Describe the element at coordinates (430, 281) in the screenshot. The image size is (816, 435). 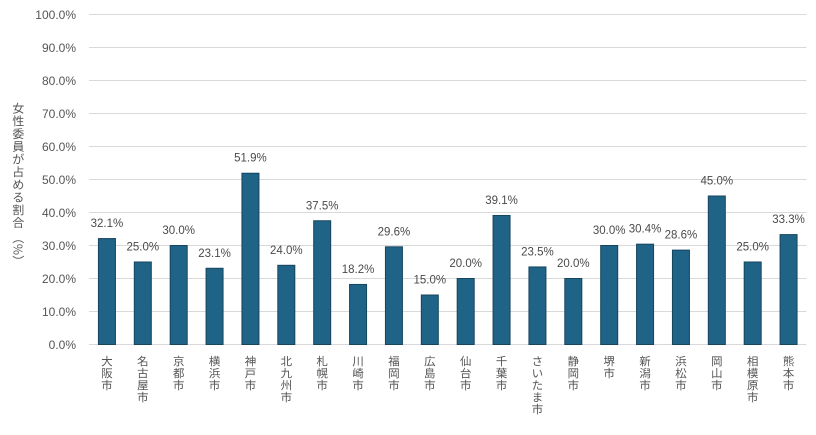
I see `svg-text: 15.0%` at that location.